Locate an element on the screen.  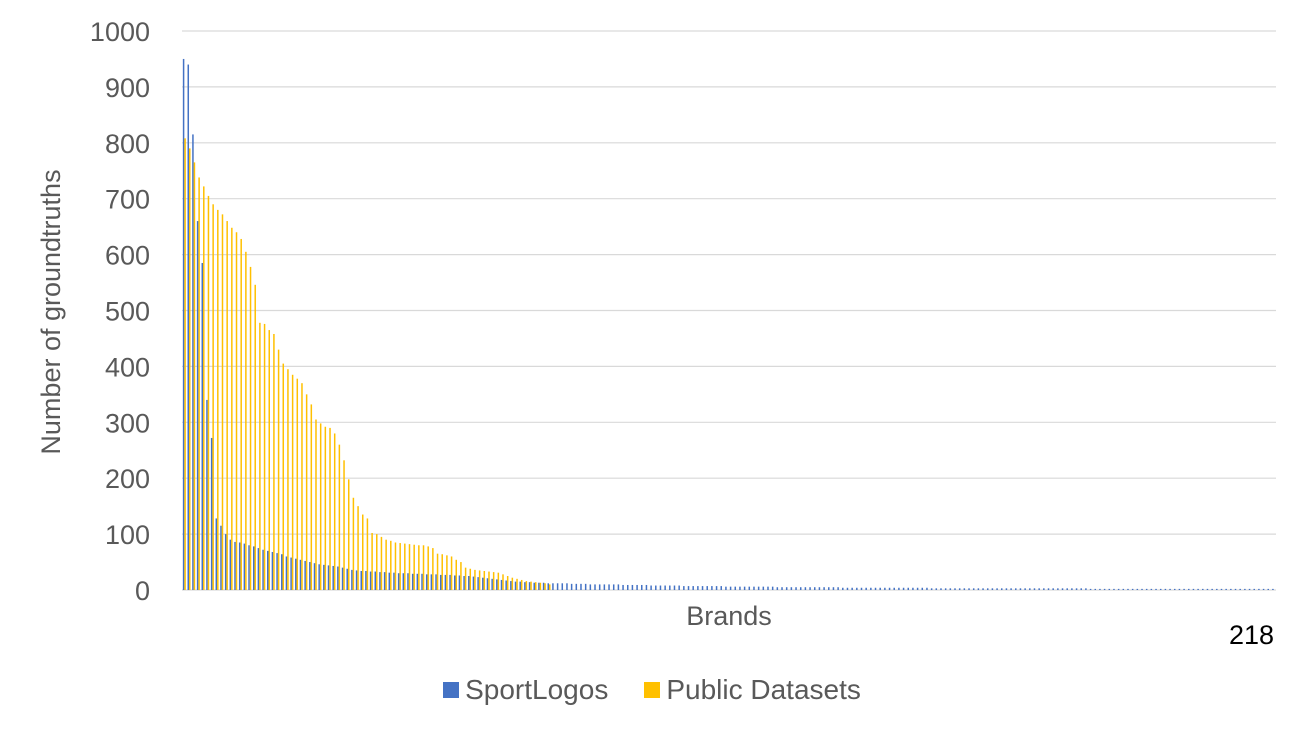
y-tick-label: 700 is located at coordinates (127, 200).